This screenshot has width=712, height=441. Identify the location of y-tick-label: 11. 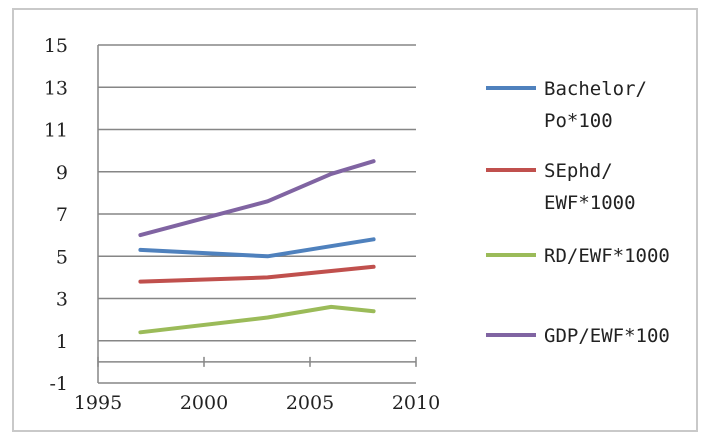
(56, 131).